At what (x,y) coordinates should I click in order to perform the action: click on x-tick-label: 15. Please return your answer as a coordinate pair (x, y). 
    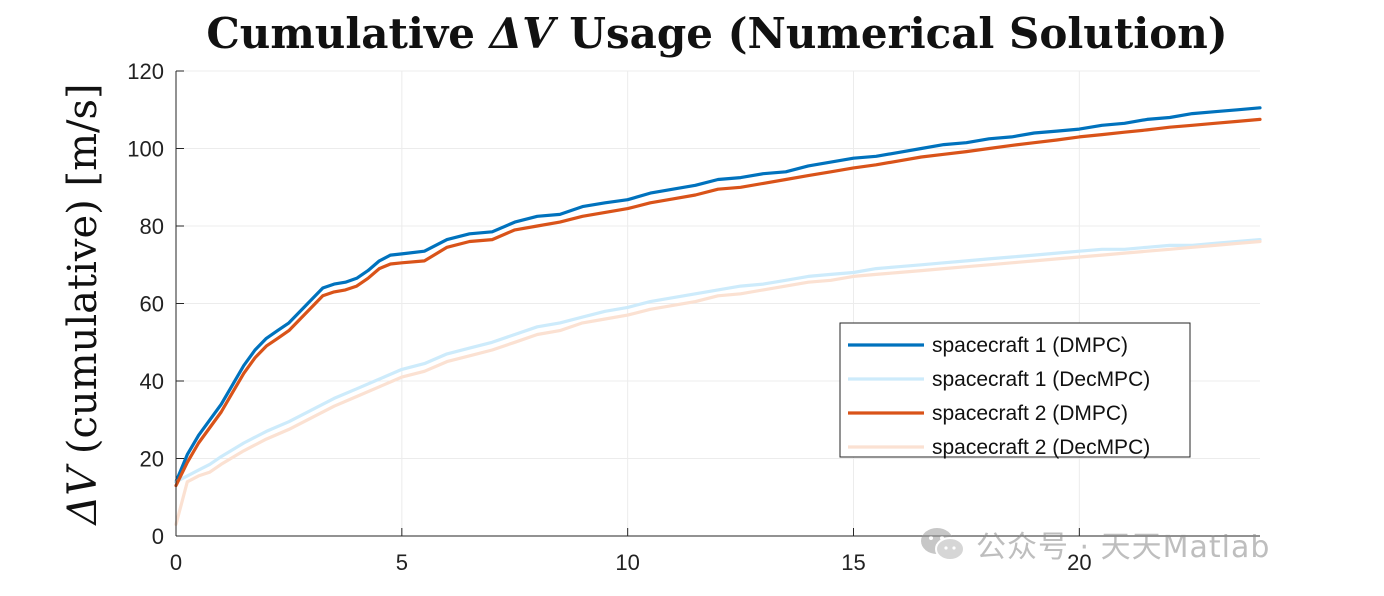
    Looking at the image, I should click on (853, 562).